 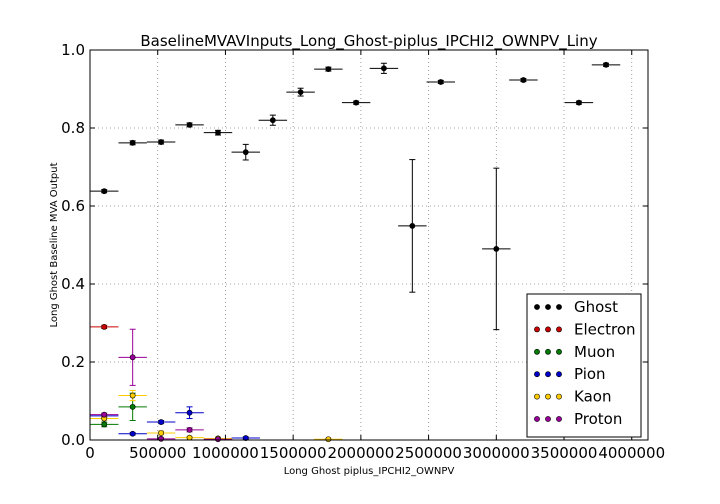 I want to click on y-tick-label: 1.0, so click(x=73, y=50).